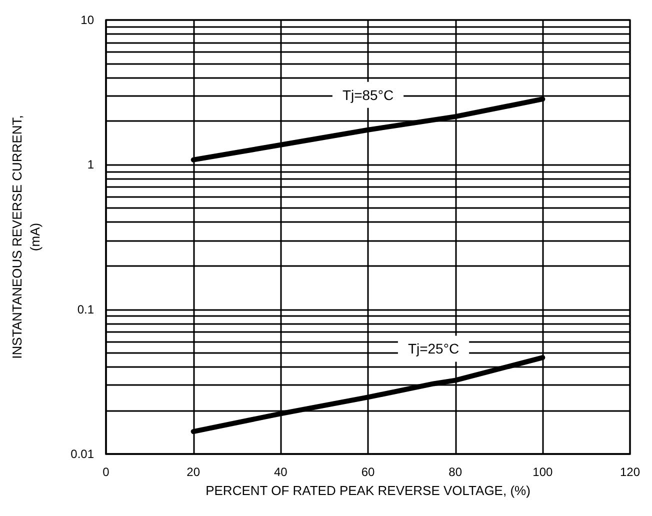 The width and height of the screenshot is (652, 516). I want to click on x-tick-label: 20, so click(193, 472).